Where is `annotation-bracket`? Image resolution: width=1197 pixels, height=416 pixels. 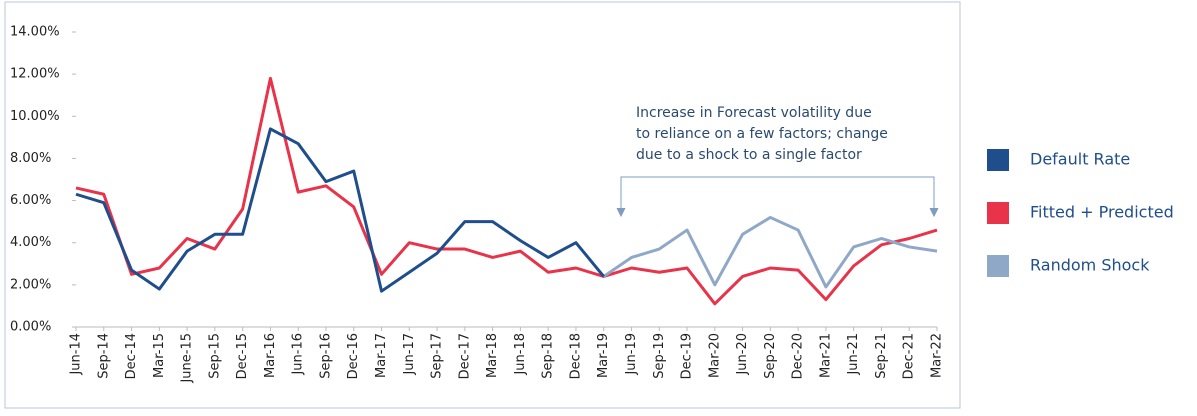 annotation-bracket is located at coordinates (777, 197).